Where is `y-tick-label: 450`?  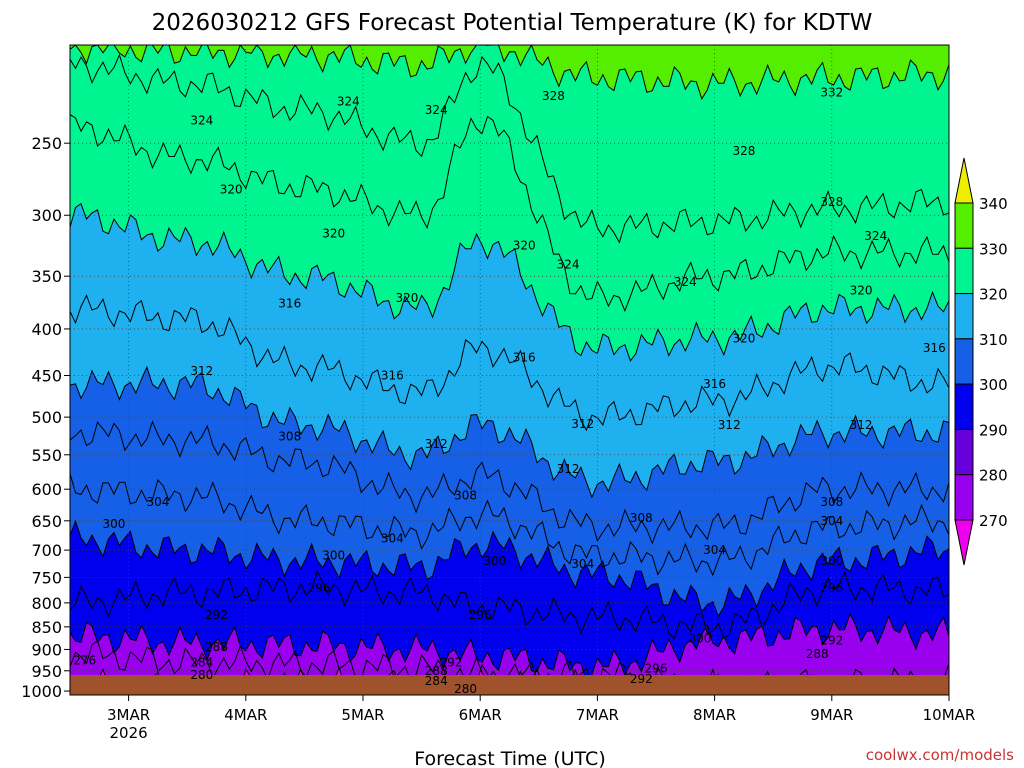
y-tick-label: 450 is located at coordinates (46, 375).